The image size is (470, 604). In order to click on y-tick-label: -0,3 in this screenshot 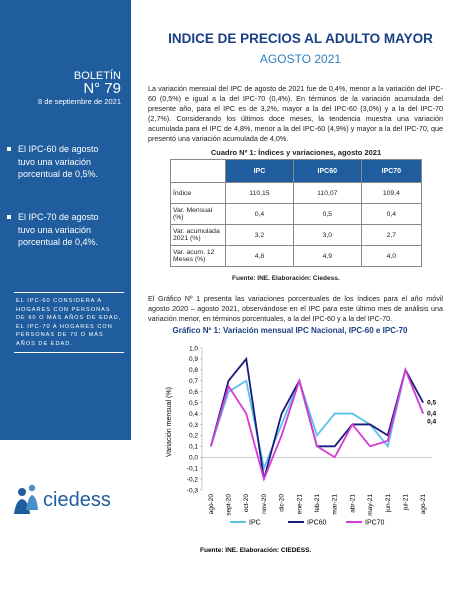, I will do `click(193, 490)`.